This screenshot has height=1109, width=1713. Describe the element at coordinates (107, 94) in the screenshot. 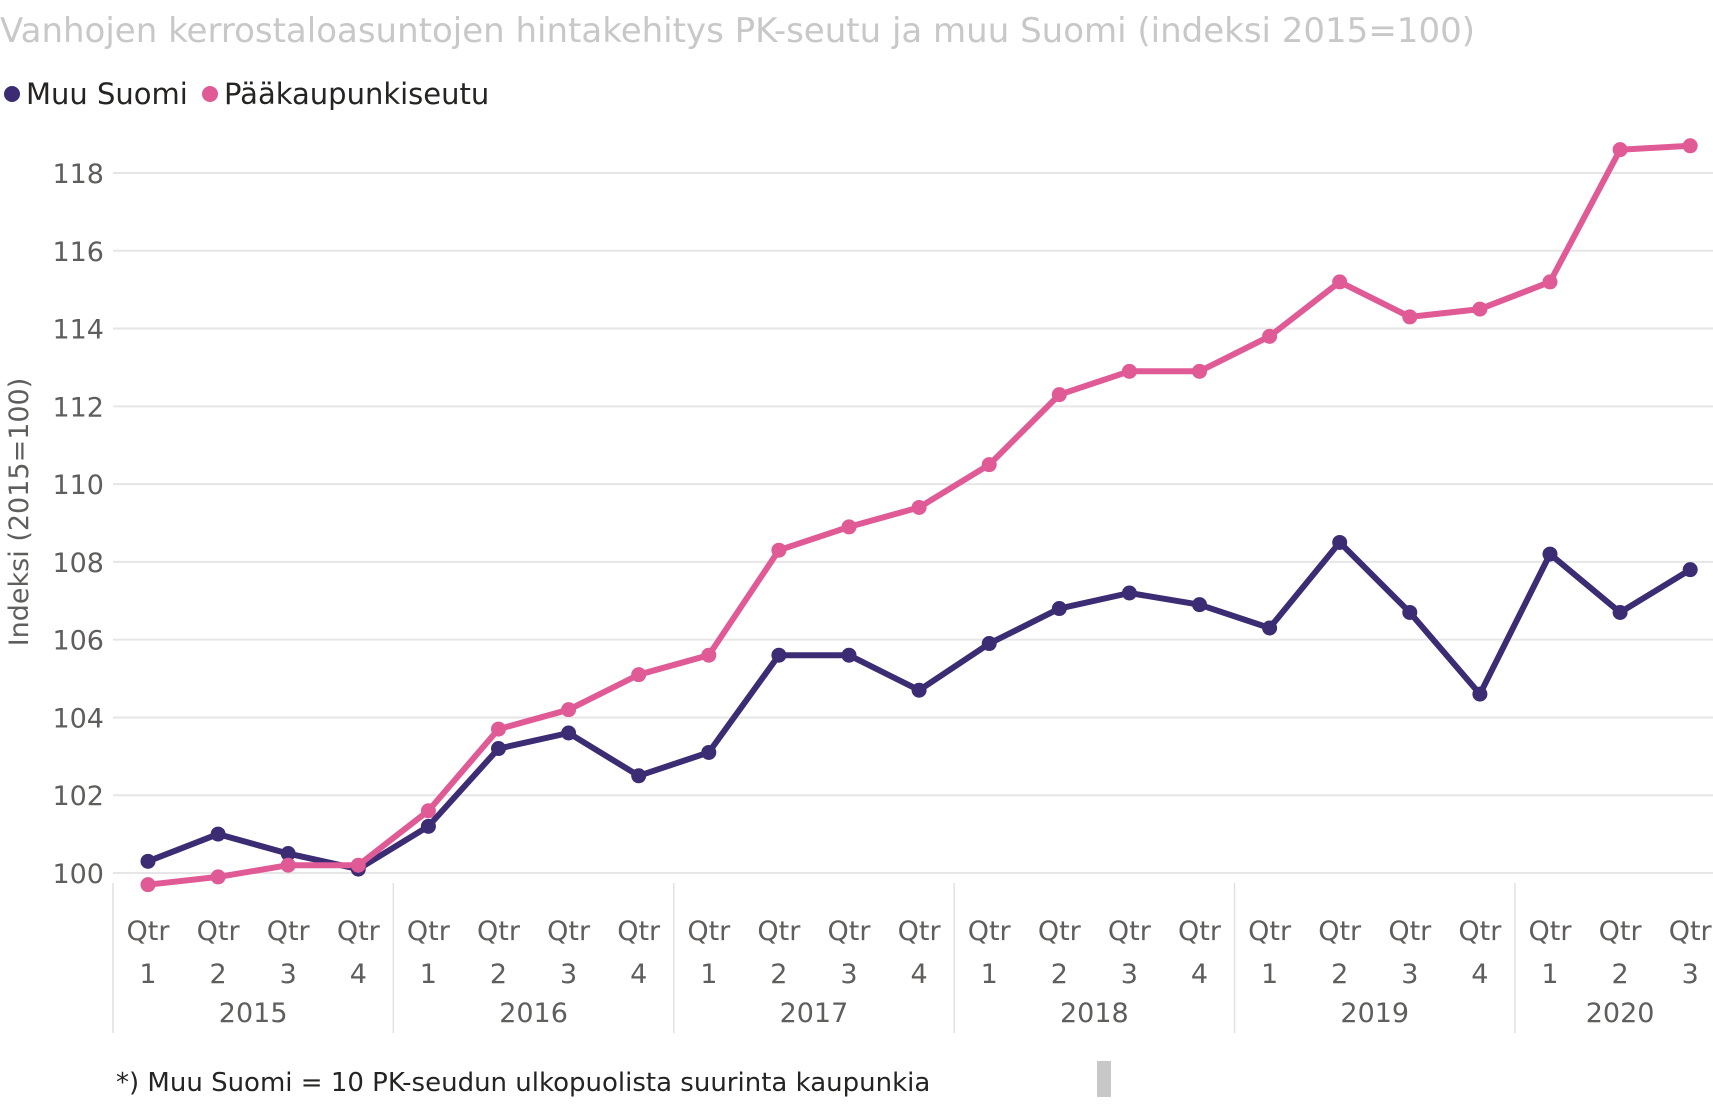

I see `legend-label-muu-suomi: Muu Suomi` at that location.